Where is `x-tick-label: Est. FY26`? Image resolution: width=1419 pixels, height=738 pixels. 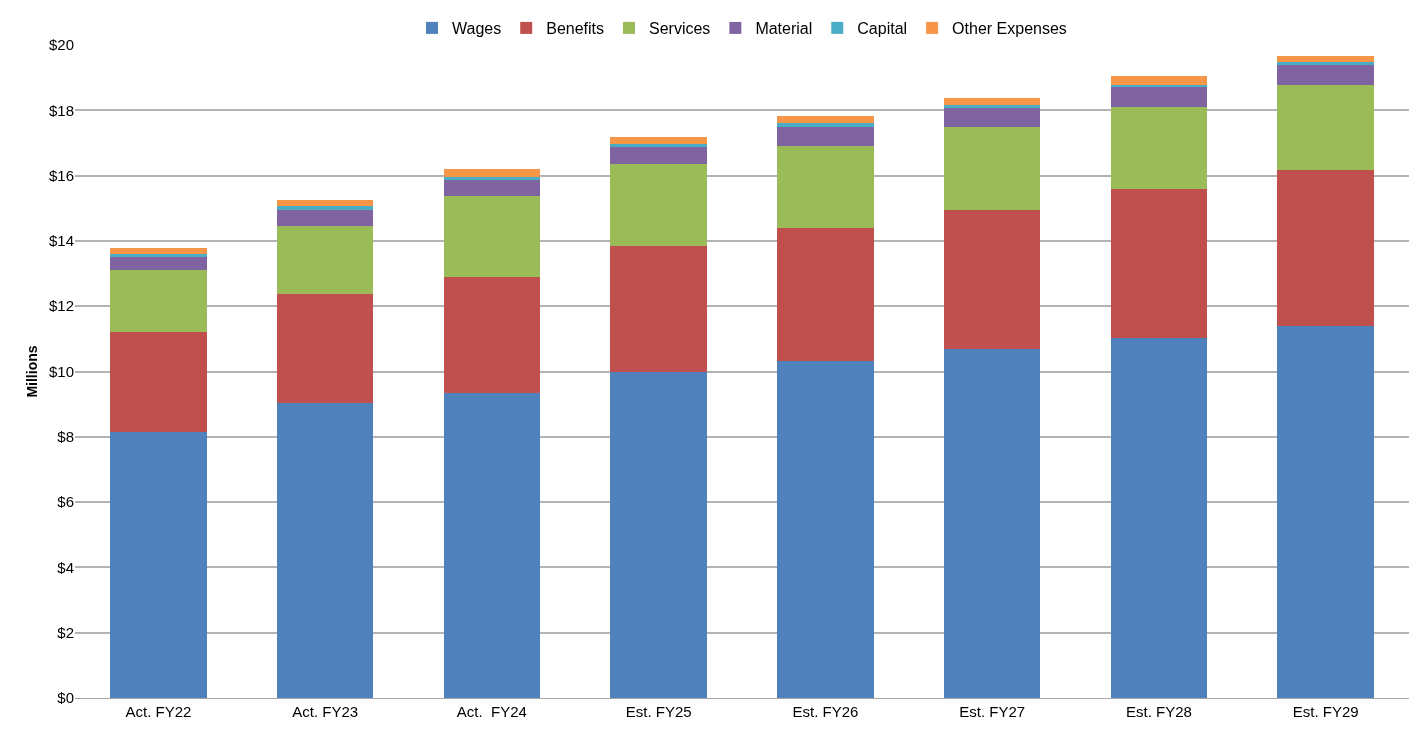 x-tick-label: Est. FY26 is located at coordinates (825, 711).